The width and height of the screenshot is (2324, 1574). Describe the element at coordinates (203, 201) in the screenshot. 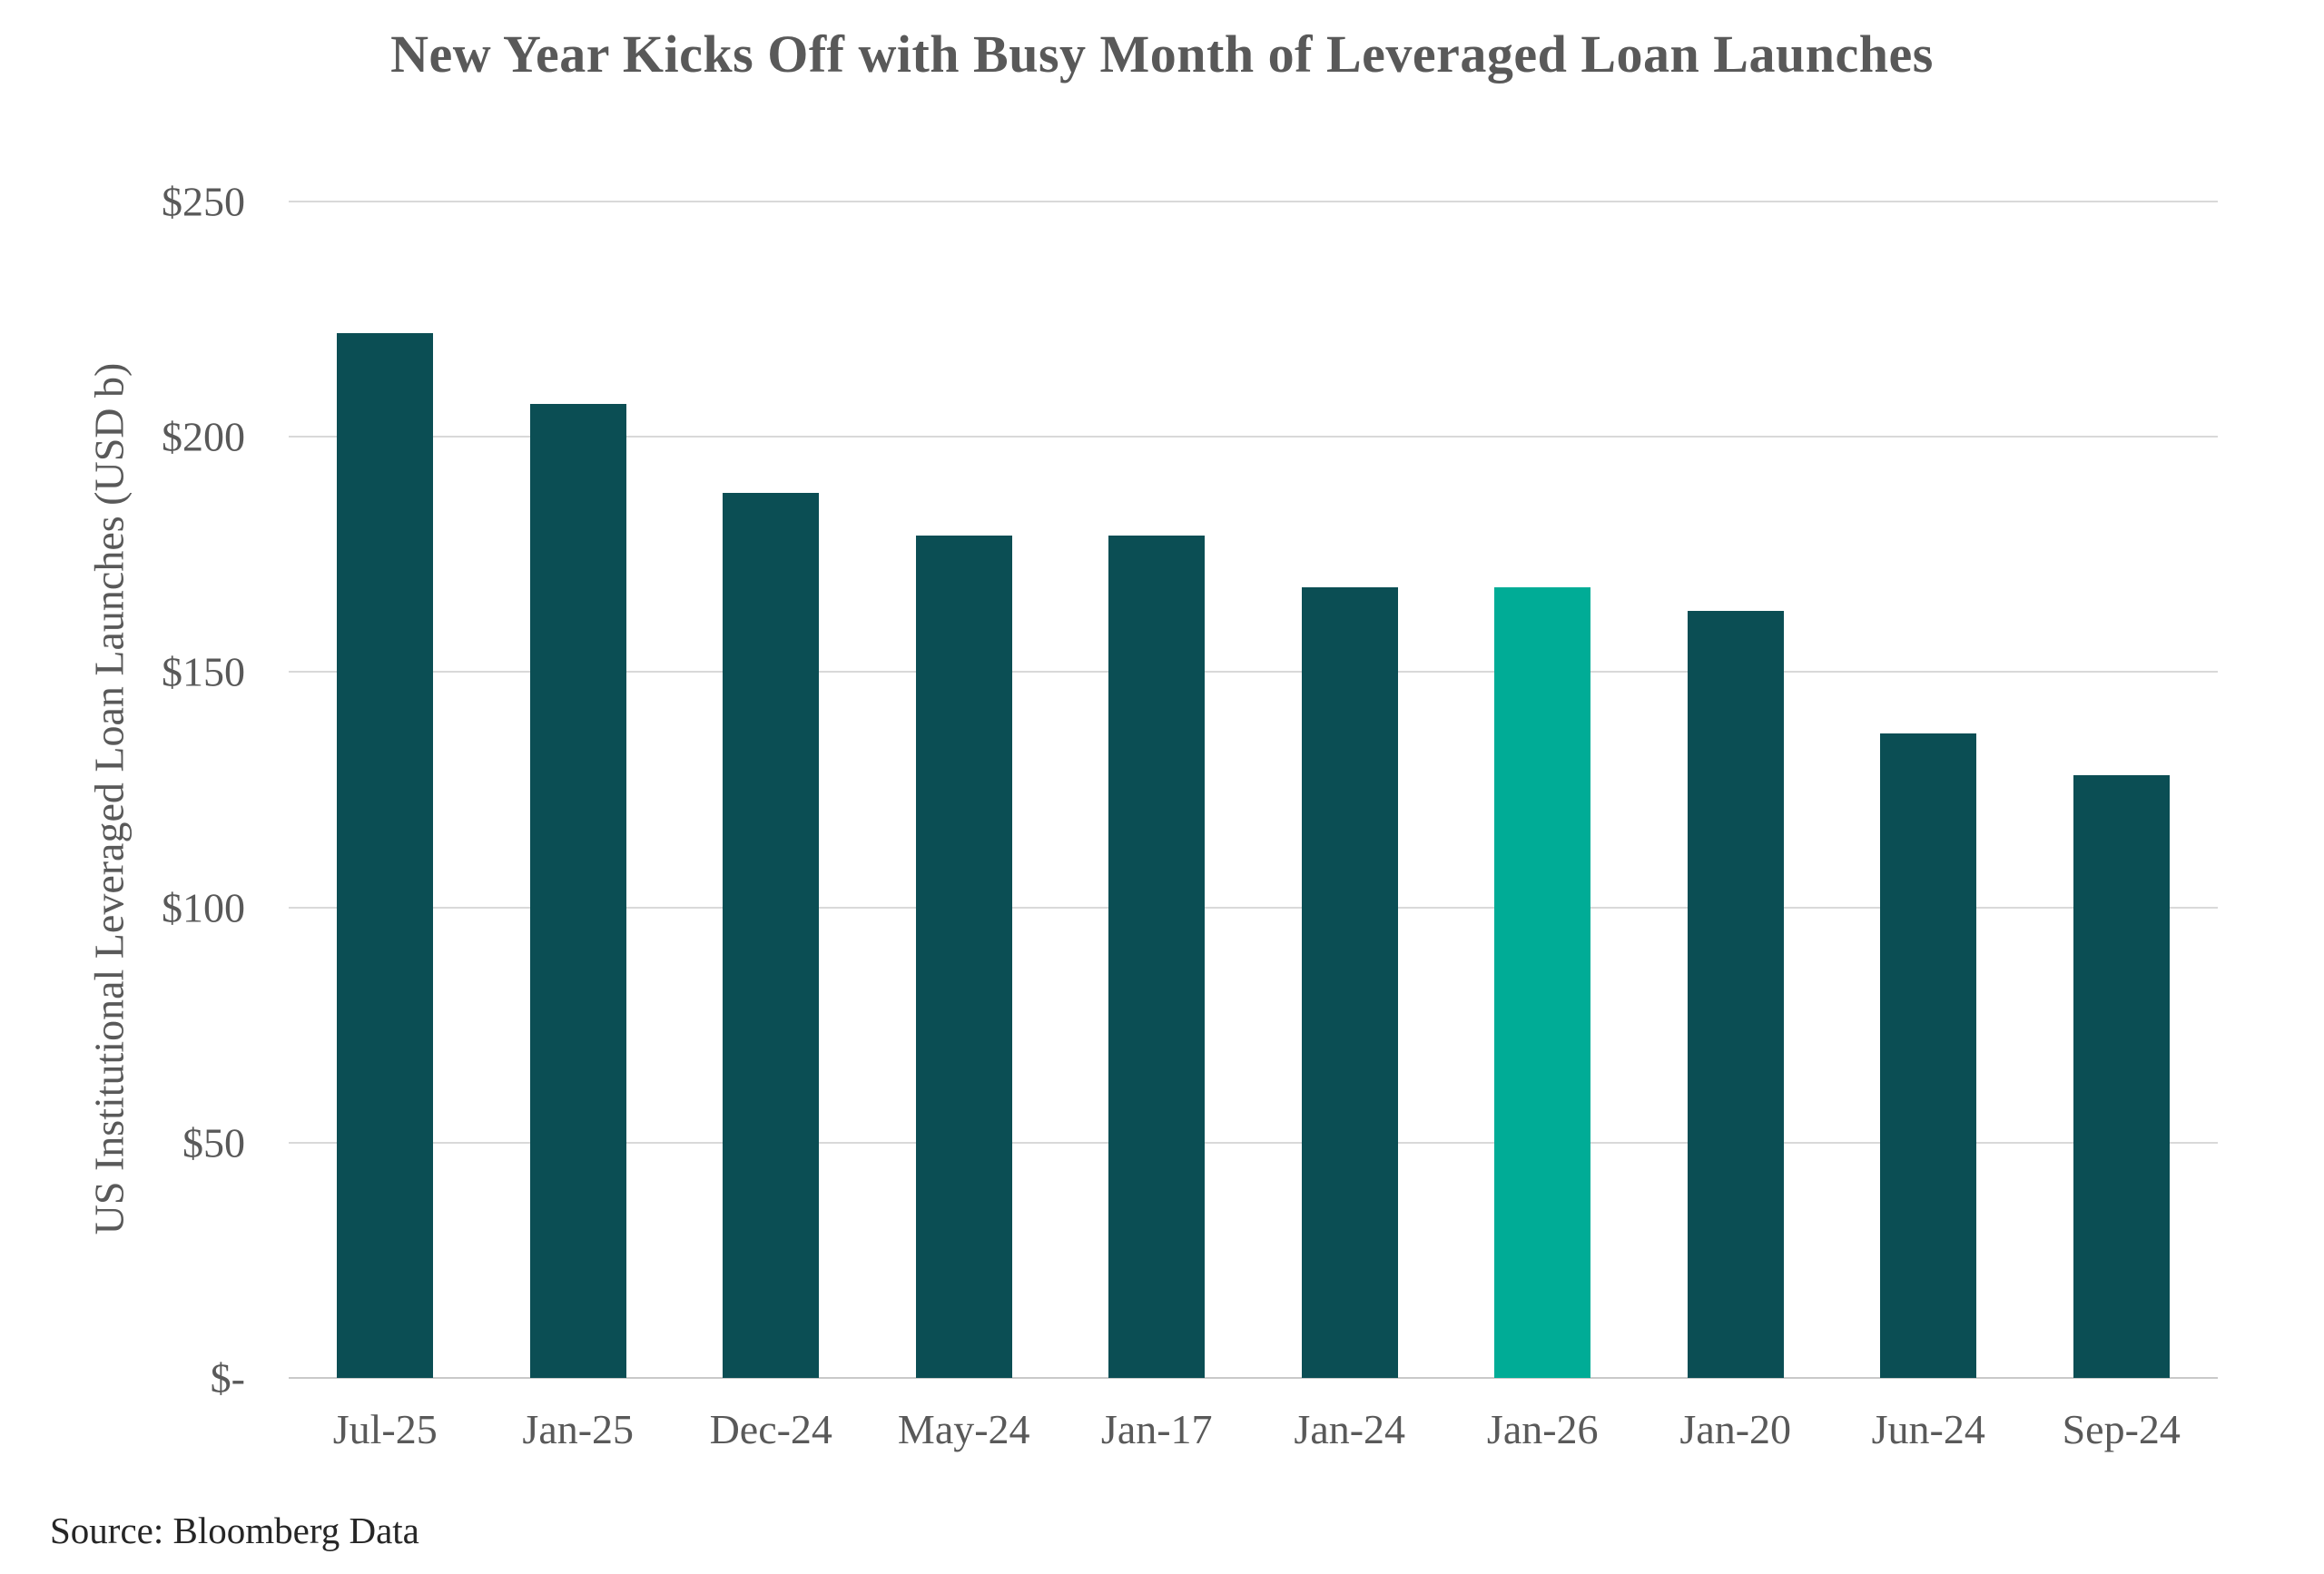

I see `y-tick-label-250: $250` at that location.